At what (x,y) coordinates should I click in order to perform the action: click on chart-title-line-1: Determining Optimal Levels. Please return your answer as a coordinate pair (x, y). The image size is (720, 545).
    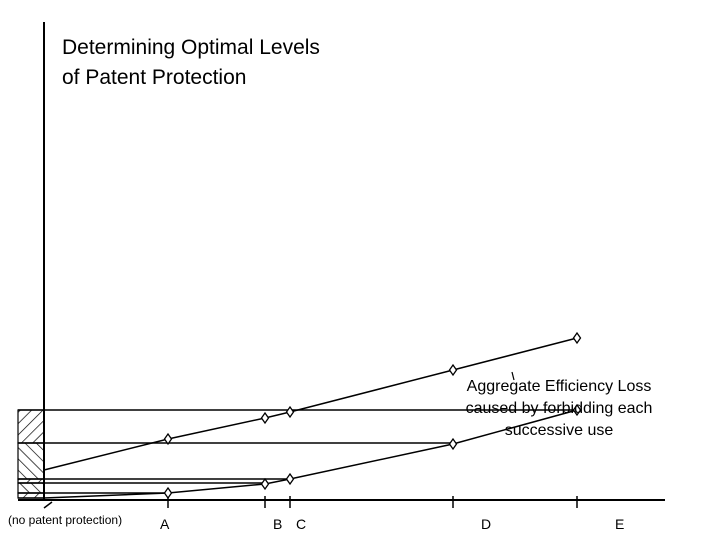
    Looking at the image, I should click on (191, 47).